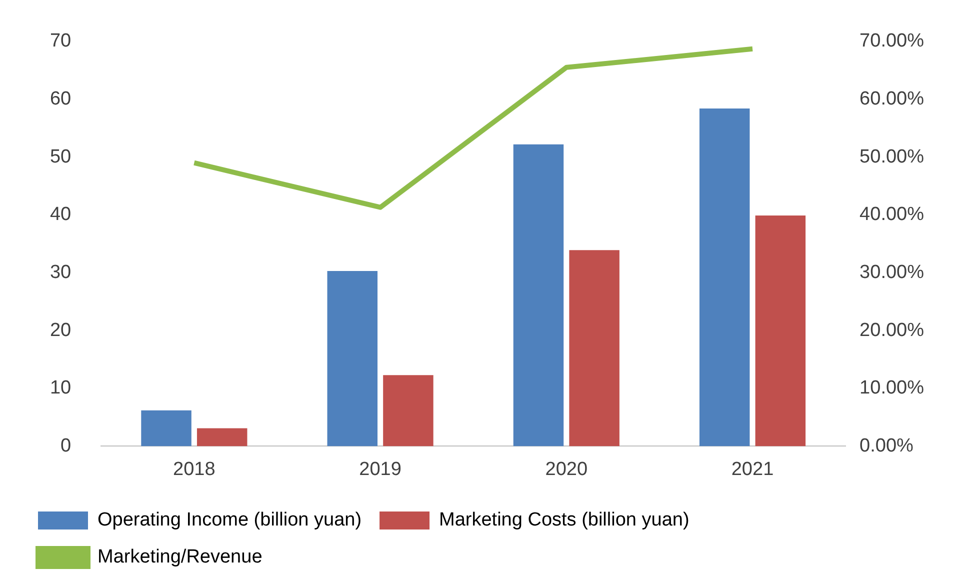  What do you see at coordinates (566, 469) in the screenshot?
I see `x-tick-label: 2020` at bounding box center [566, 469].